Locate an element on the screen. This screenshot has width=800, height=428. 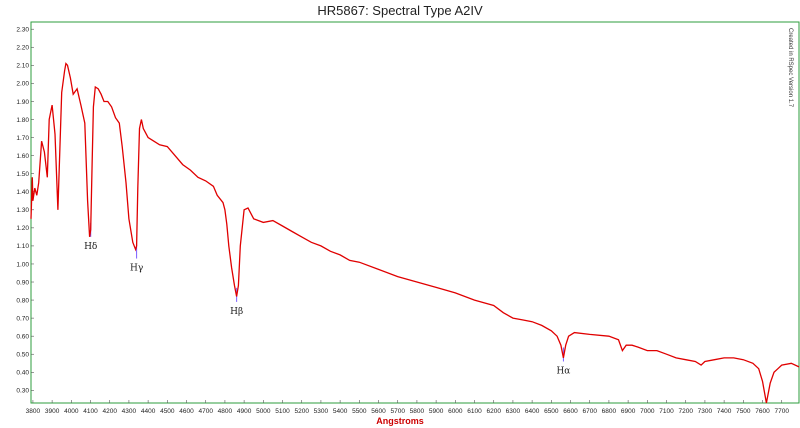
y-tick-label: 0.70 is located at coordinates (22, 318).